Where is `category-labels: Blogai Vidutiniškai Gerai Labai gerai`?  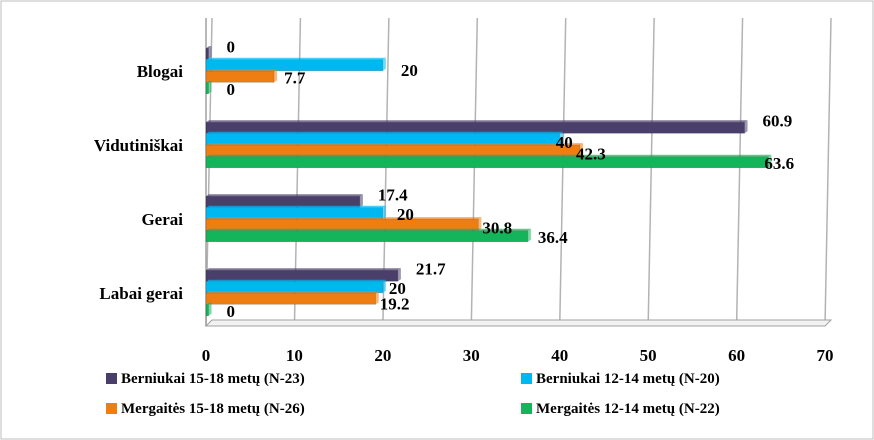
category-labels: Blogai Vidutiniškai Gerai Labai gerai is located at coordinates (138, 182).